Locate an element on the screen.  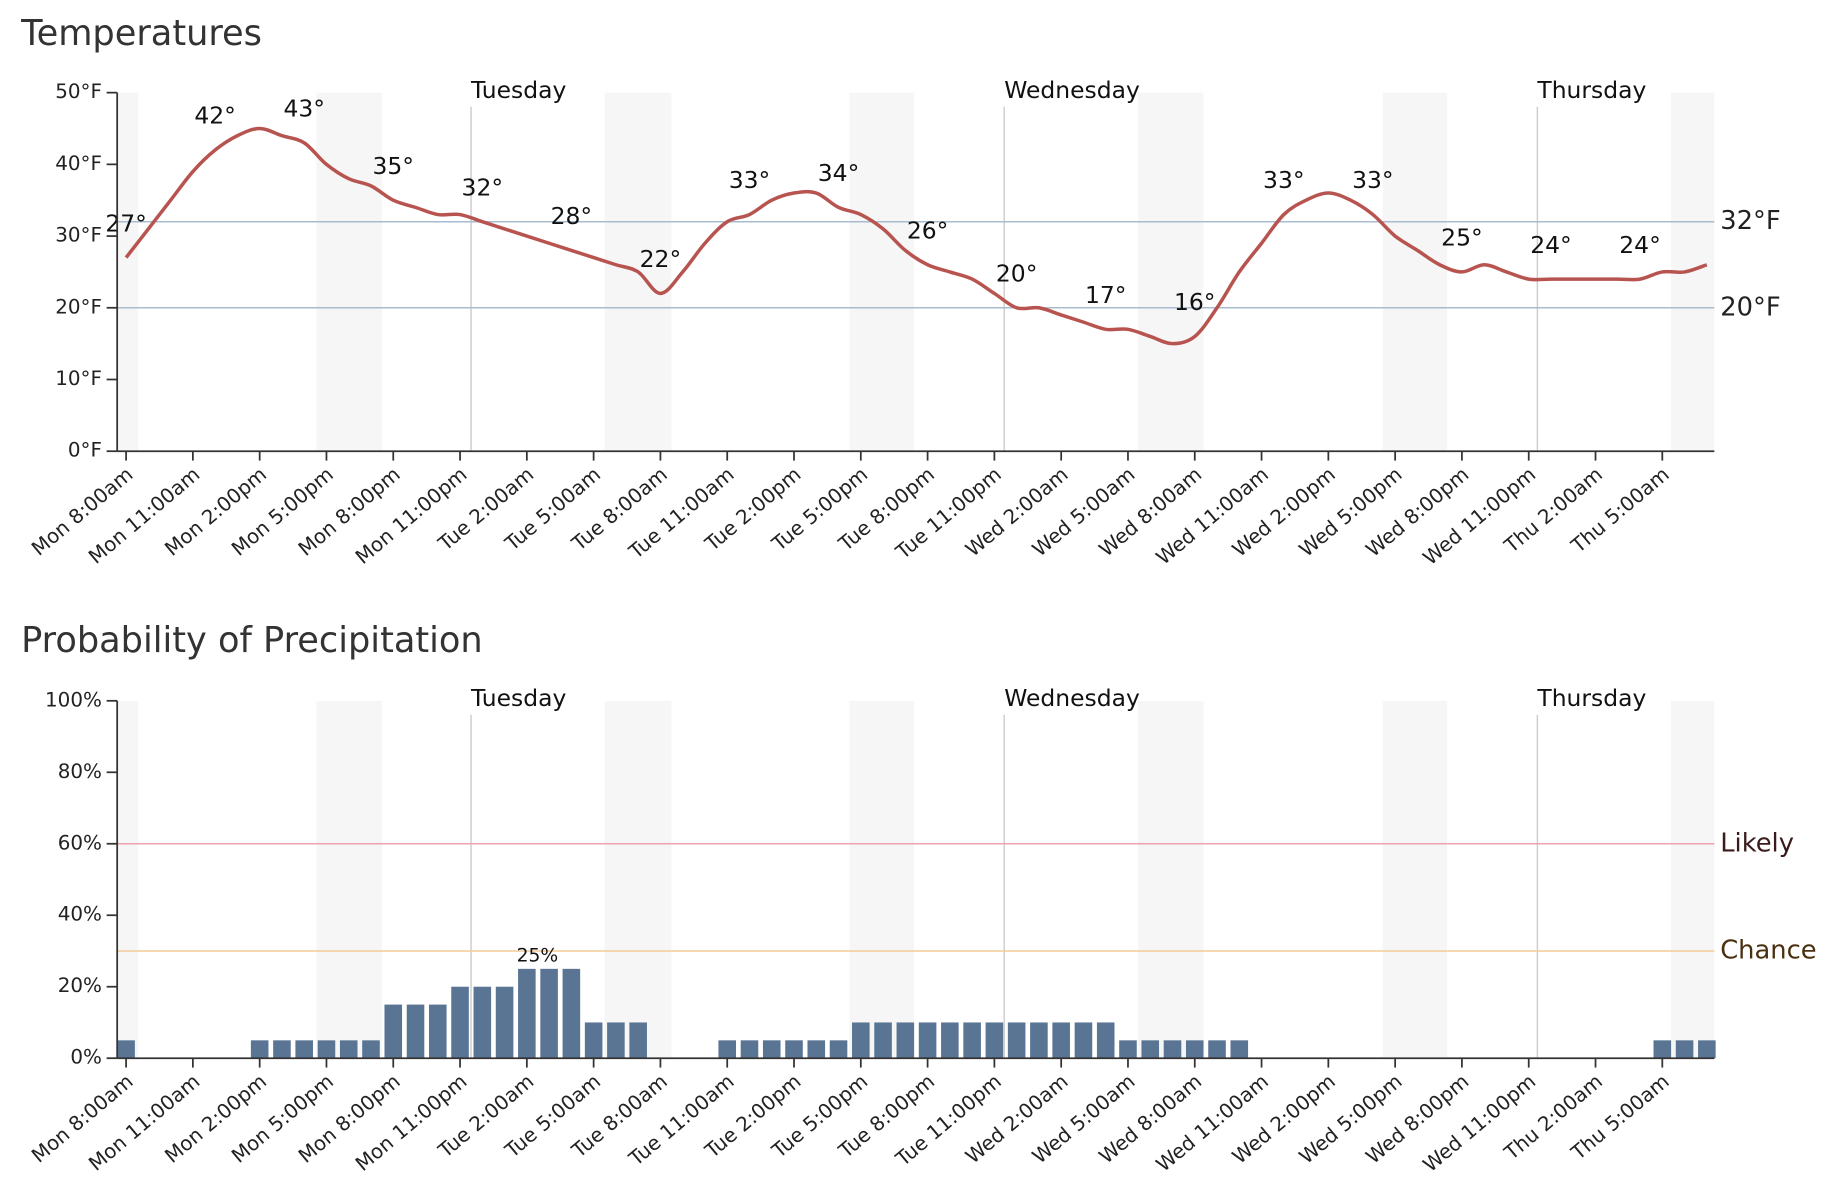
y-tick-label: 60% is located at coordinates (80, 842).